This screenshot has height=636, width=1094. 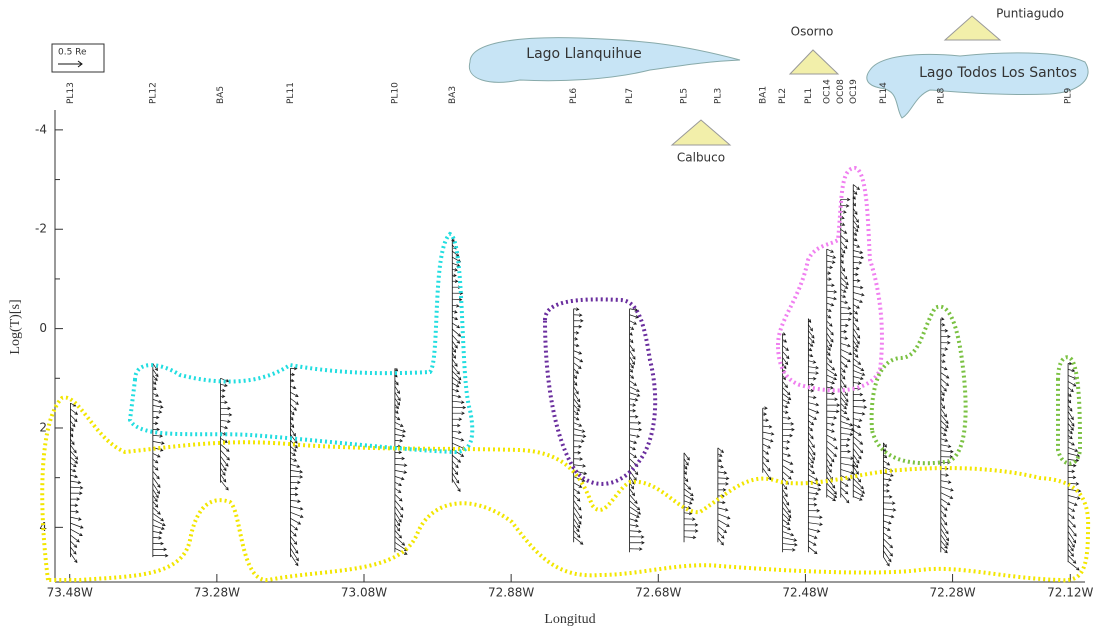 I want to click on volcano-label: Osorno, so click(x=812, y=32).